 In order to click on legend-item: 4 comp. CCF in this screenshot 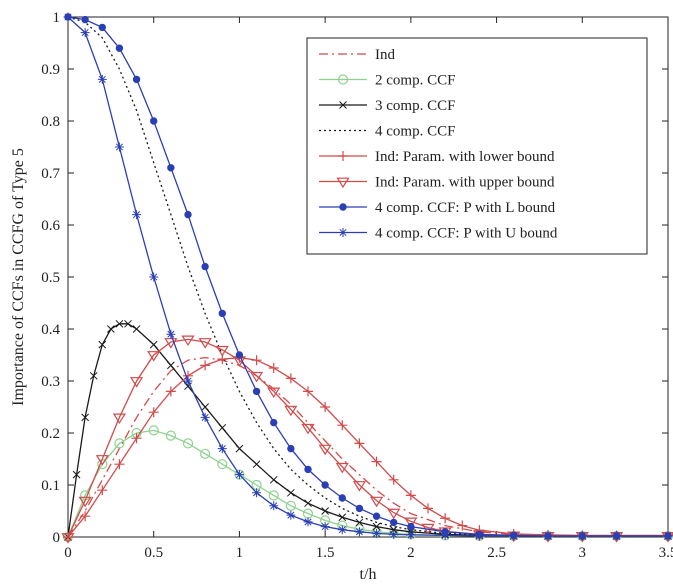, I will do `click(387, 132)`.